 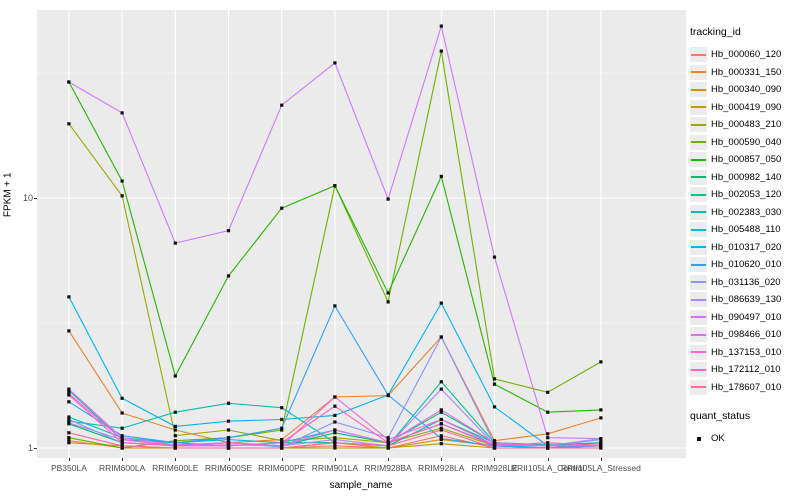 What do you see at coordinates (744, 125) in the screenshot?
I see `legend-item: Hb_000483_210` at bounding box center [744, 125].